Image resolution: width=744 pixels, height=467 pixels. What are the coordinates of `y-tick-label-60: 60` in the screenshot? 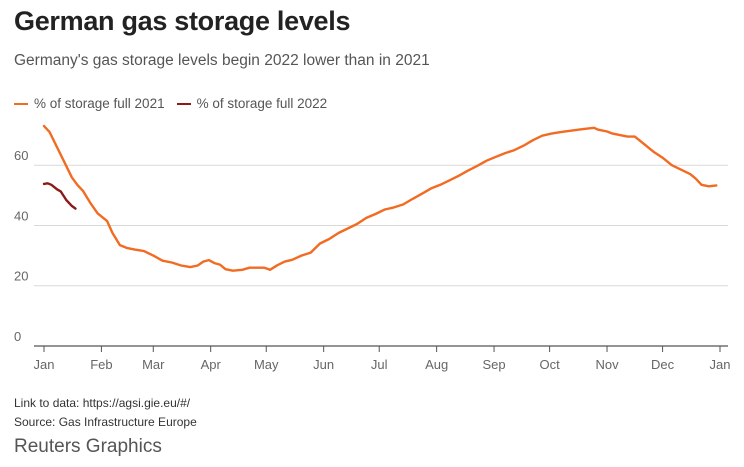 It's located at (21, 155).